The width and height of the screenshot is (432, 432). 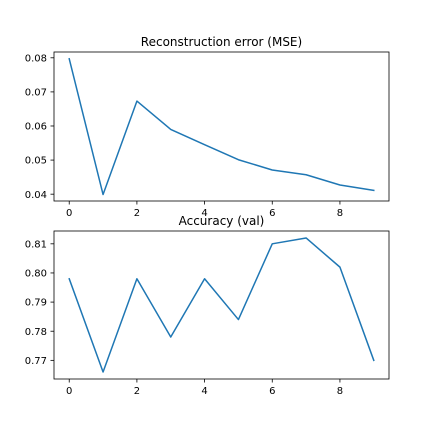 I want to click on chart-title: Reconstruction error (MSE), so click(x=221, y=42).